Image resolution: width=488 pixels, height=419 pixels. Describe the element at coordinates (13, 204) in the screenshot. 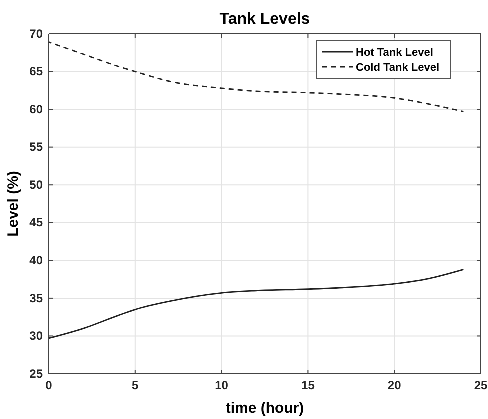

I see `y-axis-title: Level (%)` at that location.